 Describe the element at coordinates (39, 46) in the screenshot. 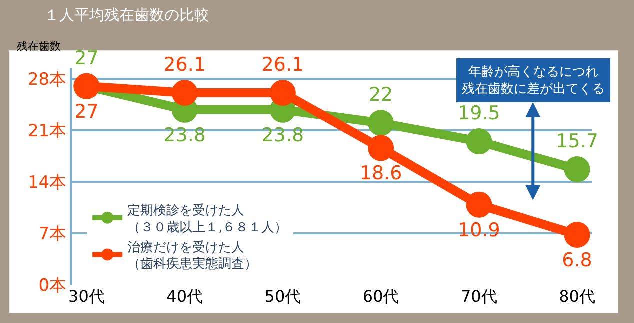

I see `y-axis-title: 残在歯数` at that location.